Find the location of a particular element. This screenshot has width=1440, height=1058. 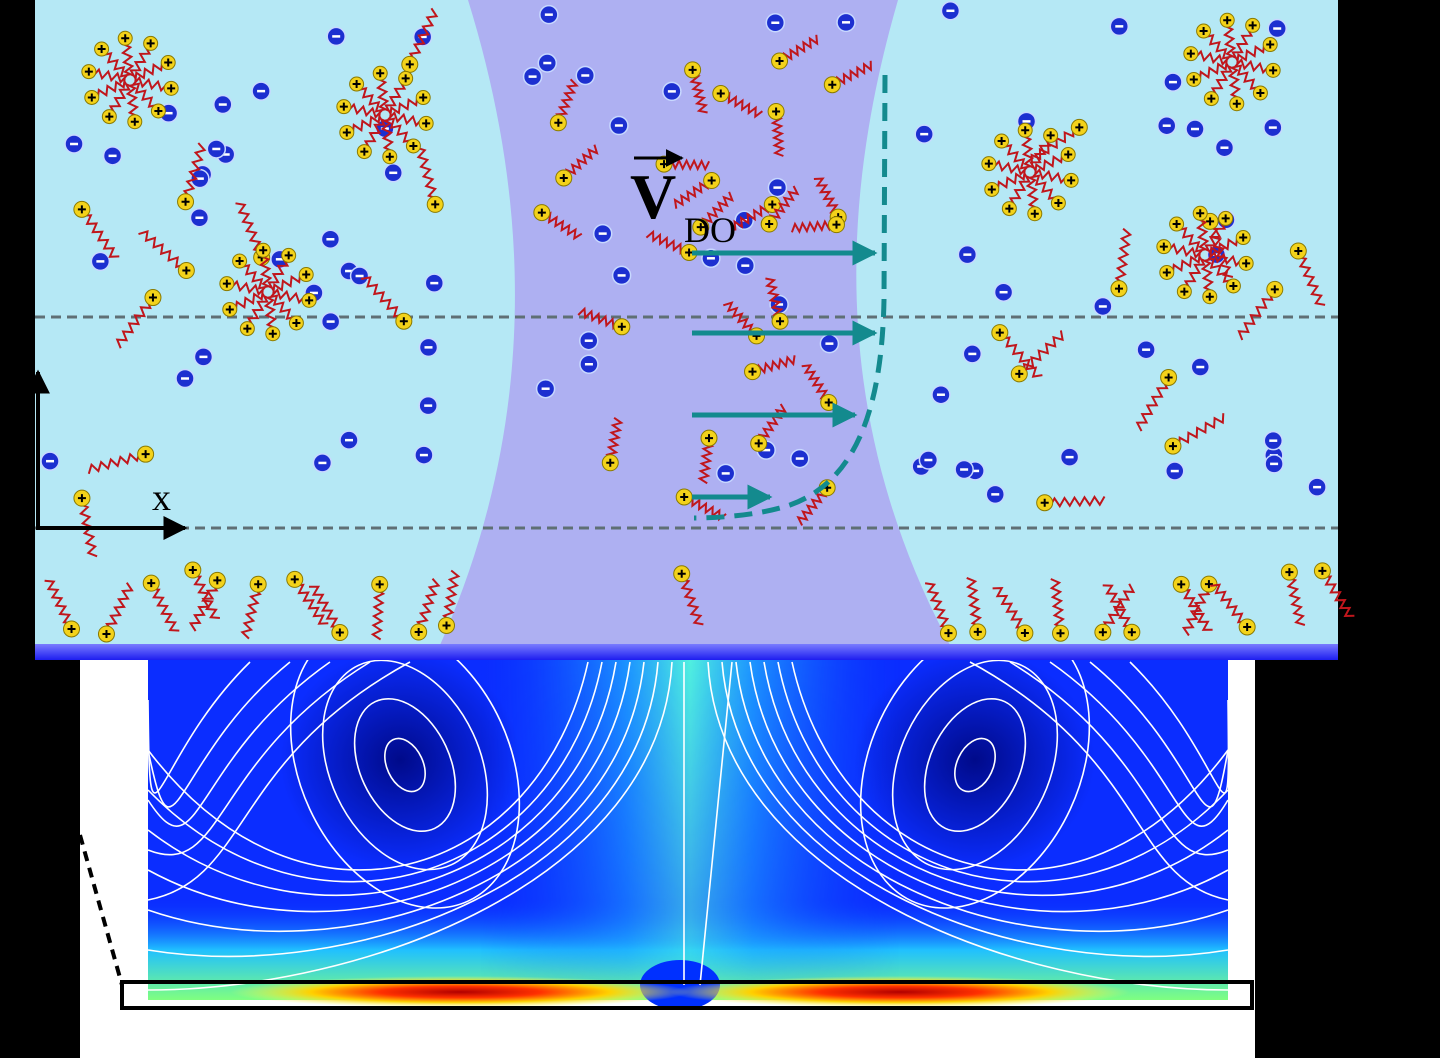

velocity-symbol: V is located at coordinates (653, 196).